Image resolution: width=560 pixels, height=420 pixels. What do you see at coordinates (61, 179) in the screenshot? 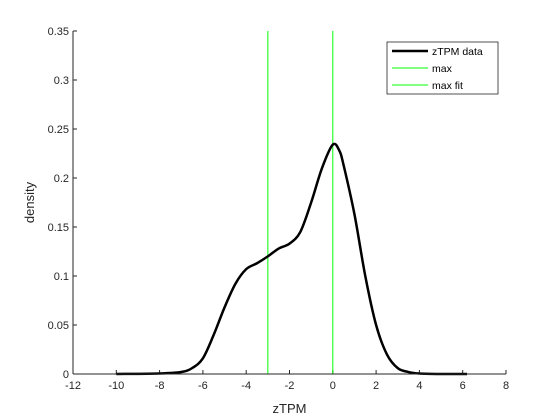
I see `y-tick-label: 0.2` at bounding box center [61, 179].